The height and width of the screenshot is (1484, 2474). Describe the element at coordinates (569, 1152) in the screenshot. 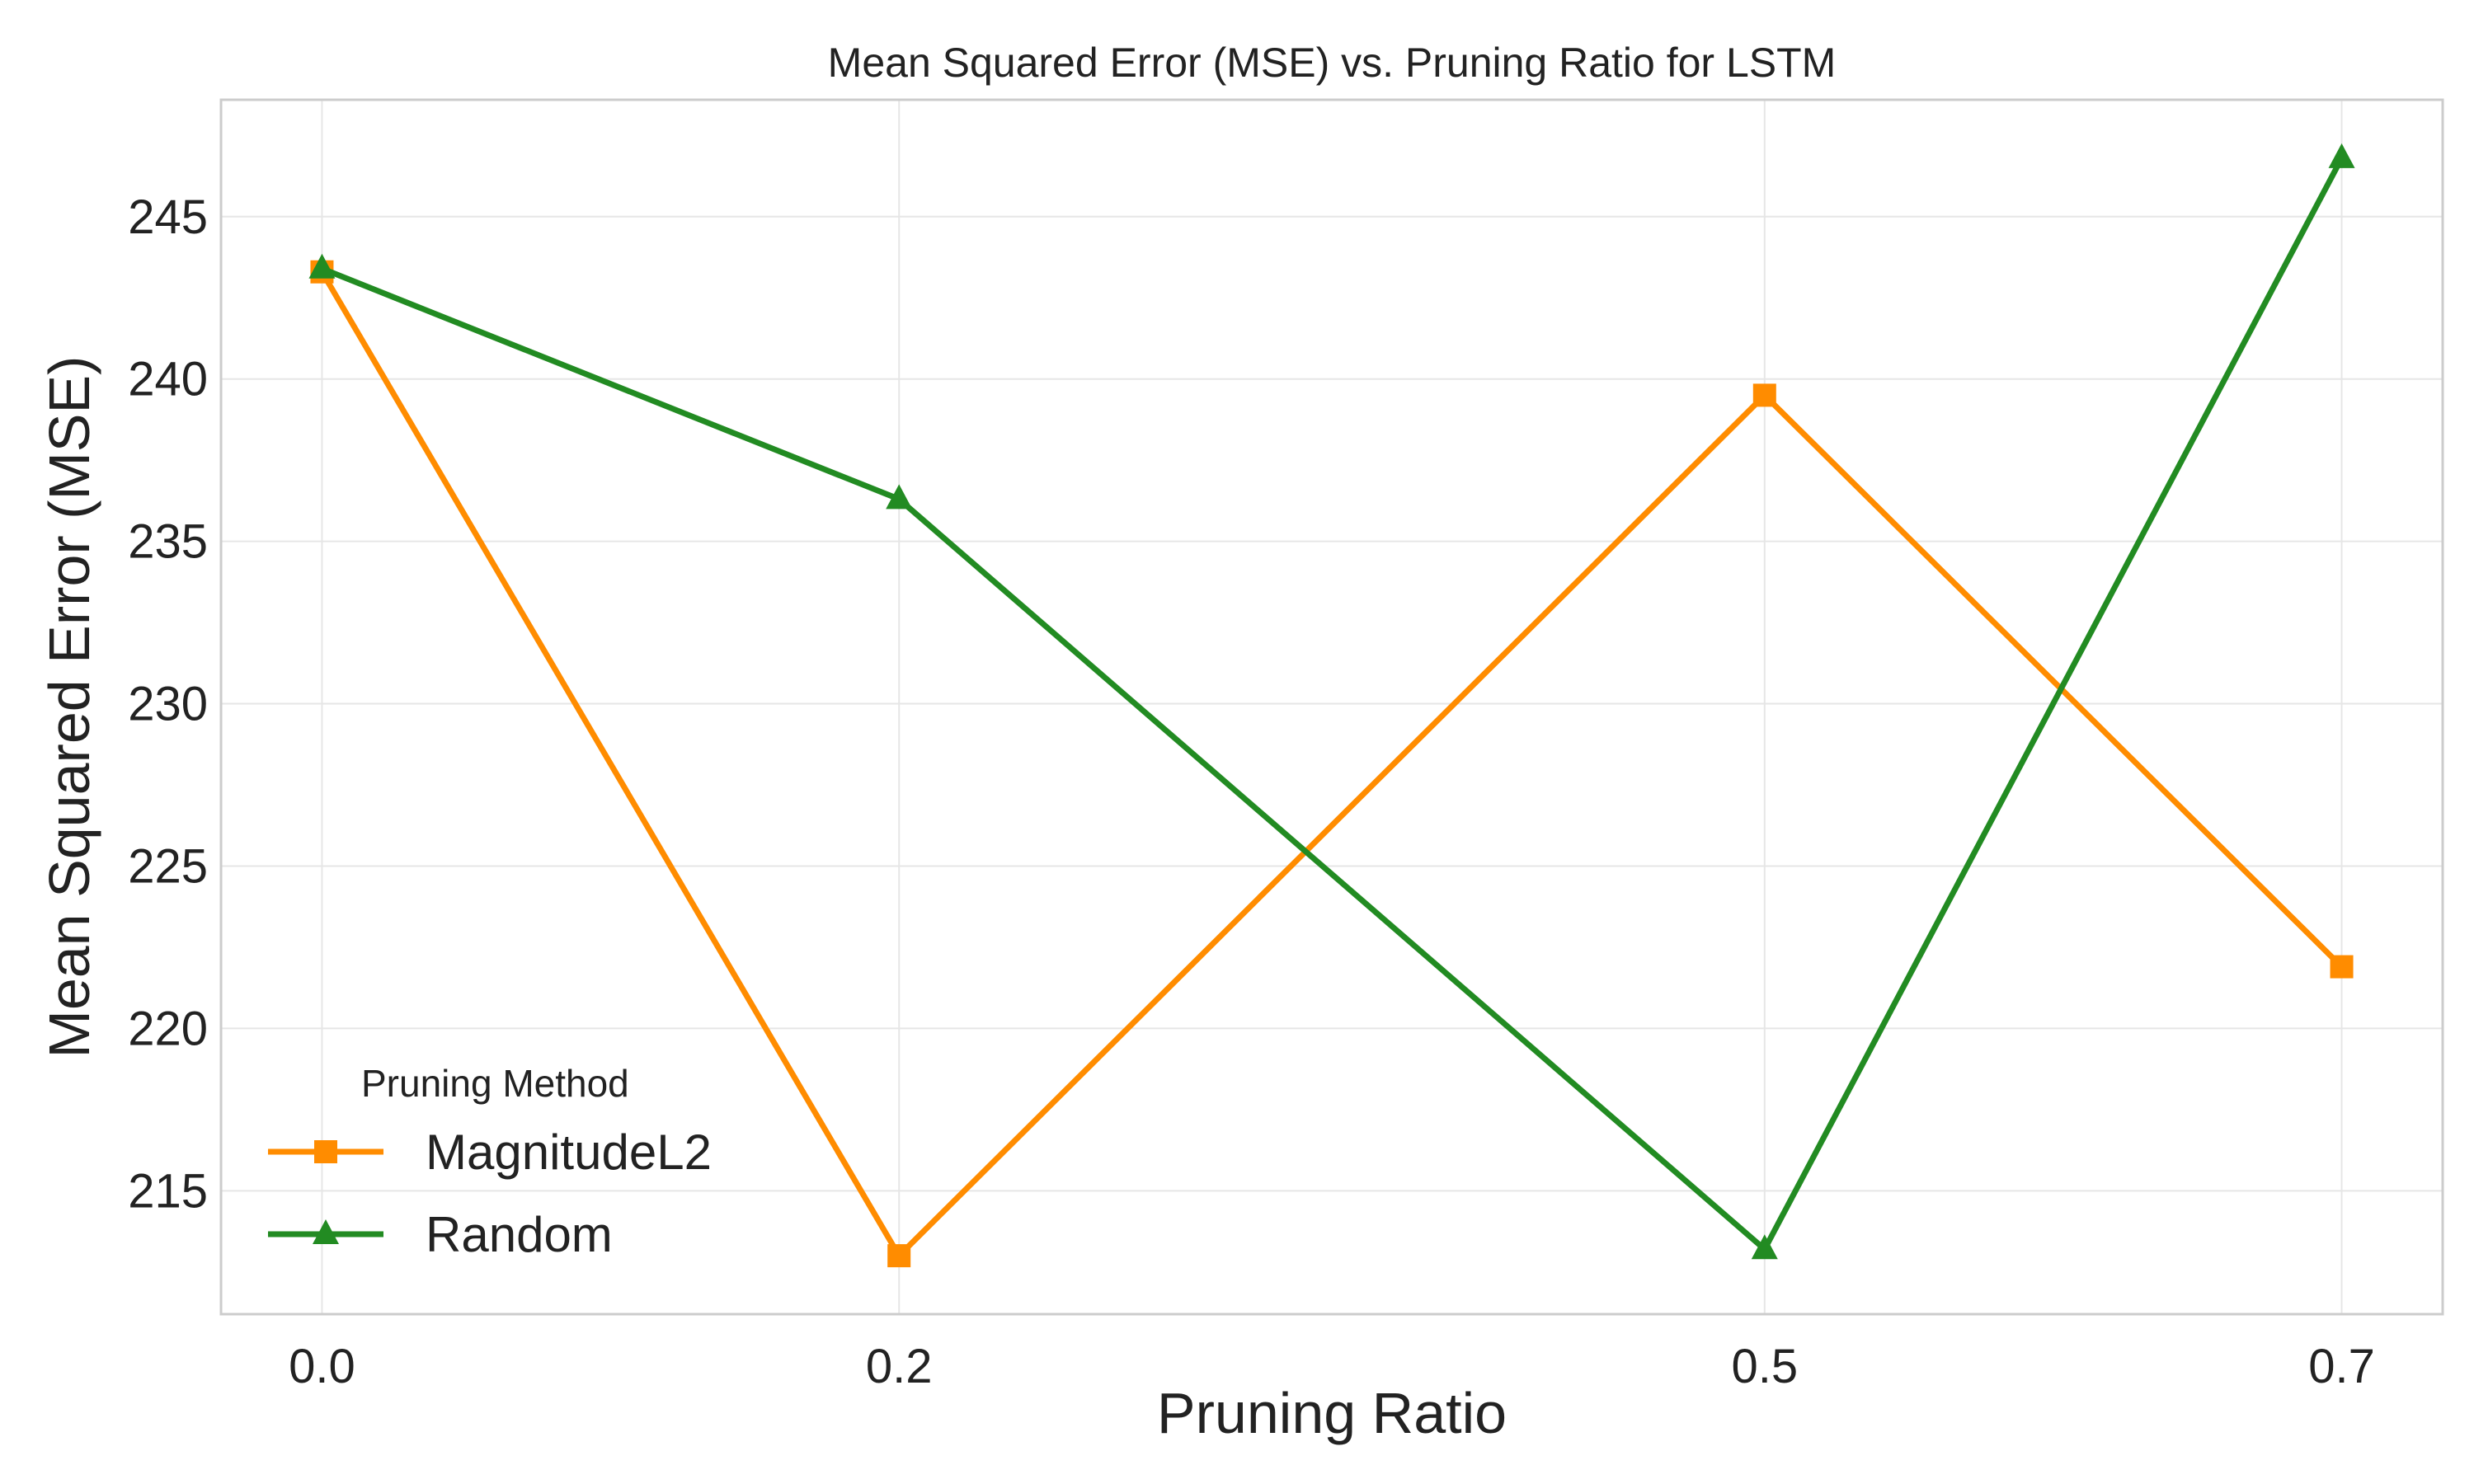

I see `legend-label-magnitudel2: MagnitudeL2` at that location.